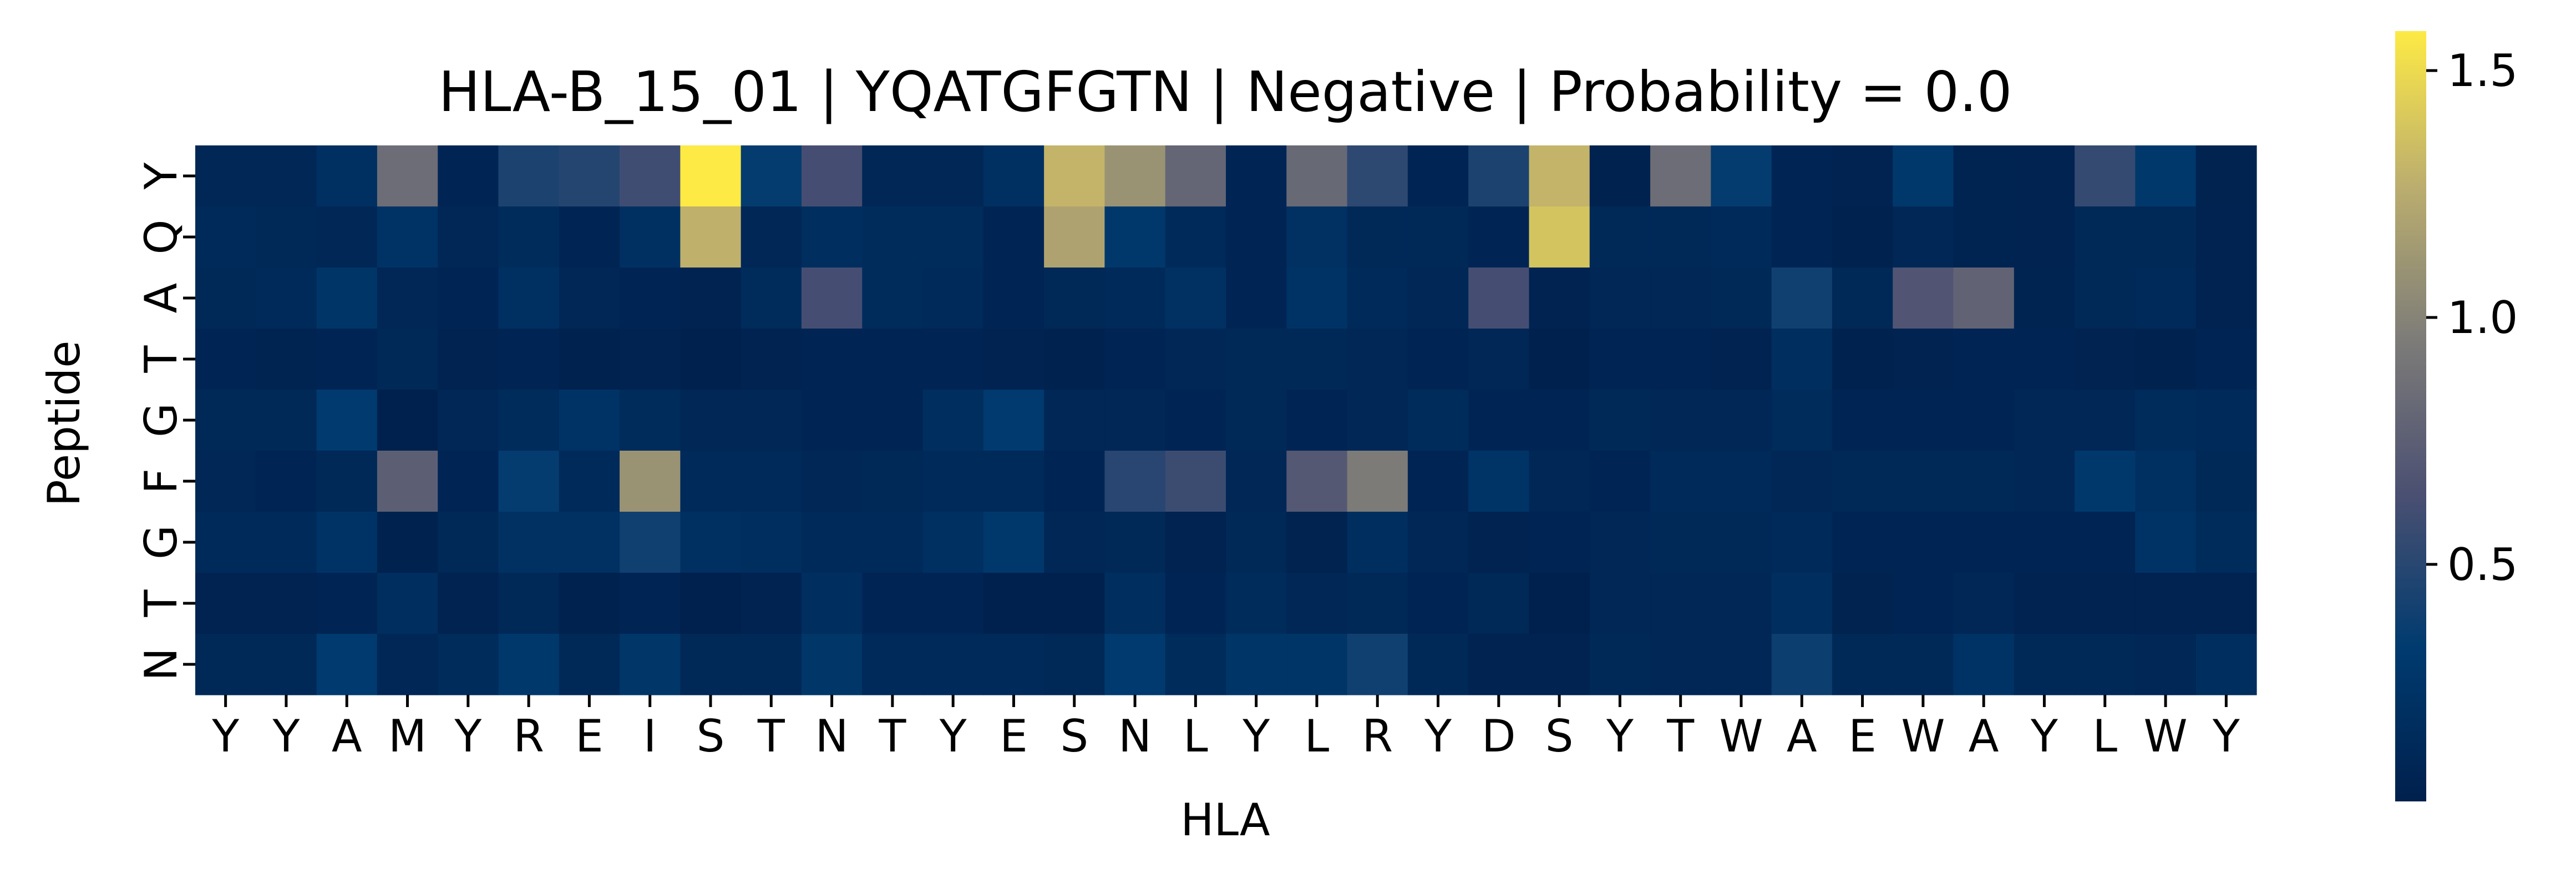 This screenshot has height=883, width=2576. What do you see at coordinates (161, 664) in the screenshot?
I see `y-tick-label: N` at bounding box center [161, 664].